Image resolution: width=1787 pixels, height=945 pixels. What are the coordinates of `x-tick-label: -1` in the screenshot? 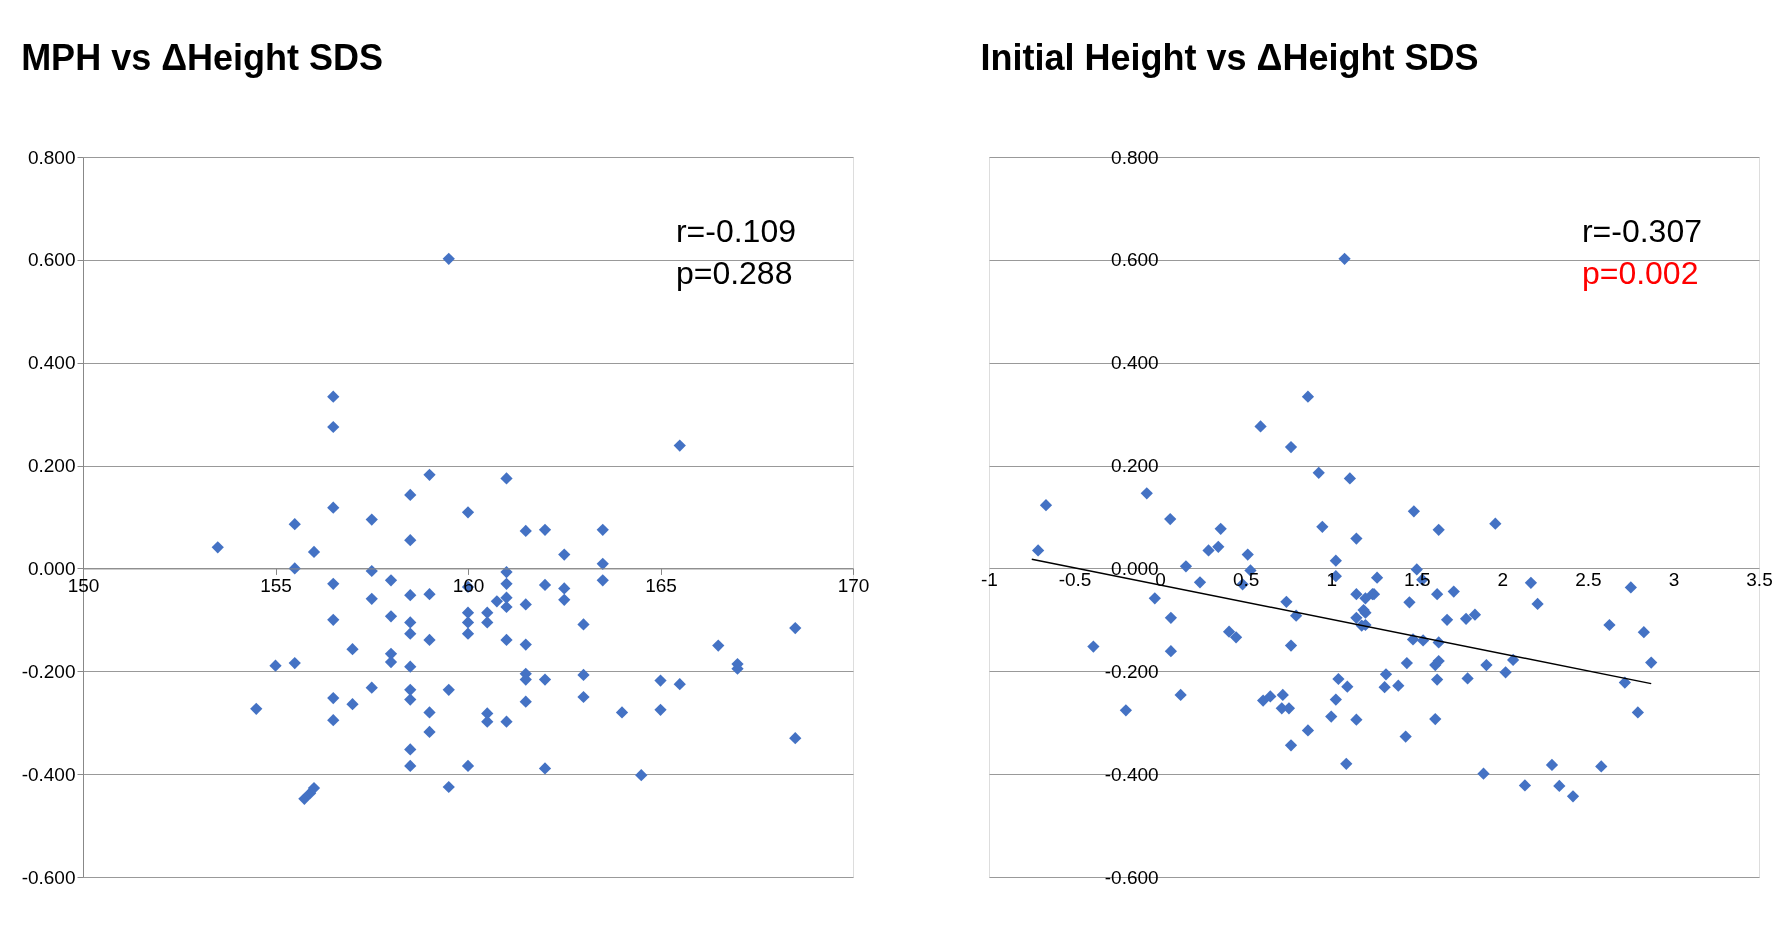 It's located at (989, 579).